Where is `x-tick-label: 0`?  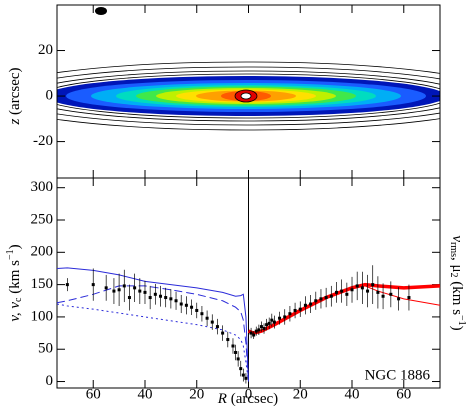 x-tick-label: 0 is located at coordinates (249, 394).